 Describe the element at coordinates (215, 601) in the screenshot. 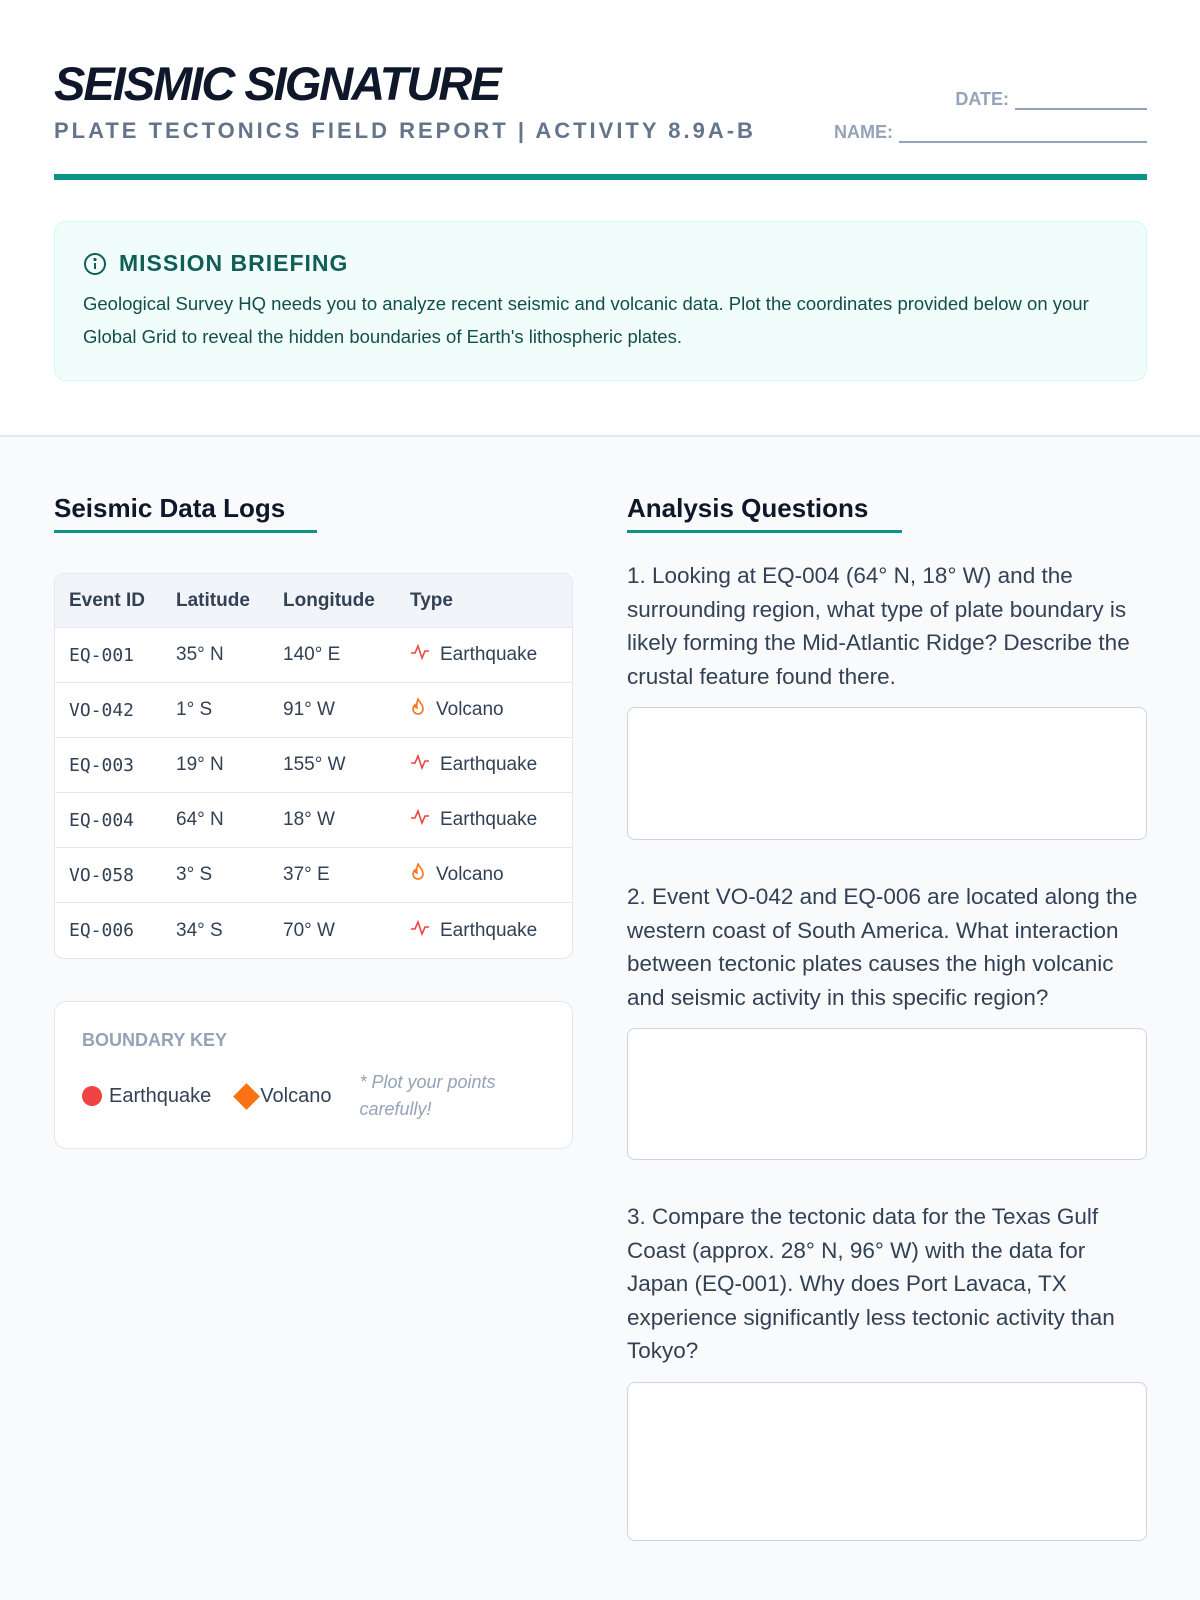

I see `col-latitude: Latitude` at that location.